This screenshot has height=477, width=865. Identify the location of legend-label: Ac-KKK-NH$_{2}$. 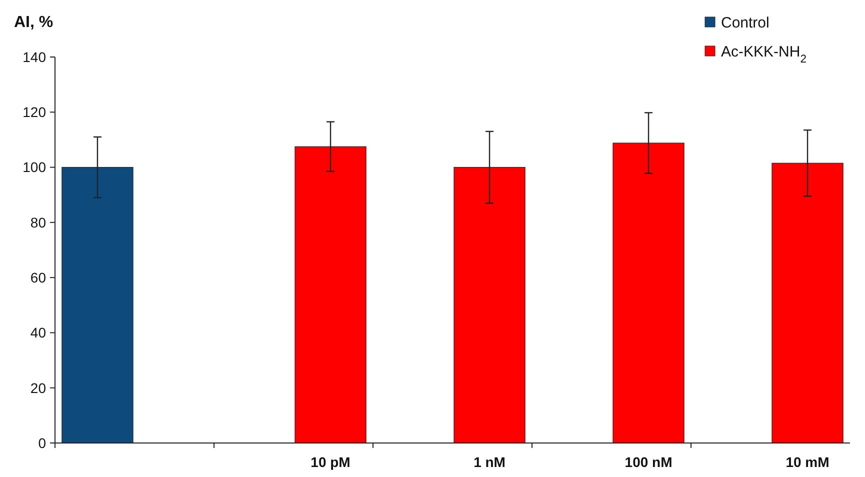
(763, 54).